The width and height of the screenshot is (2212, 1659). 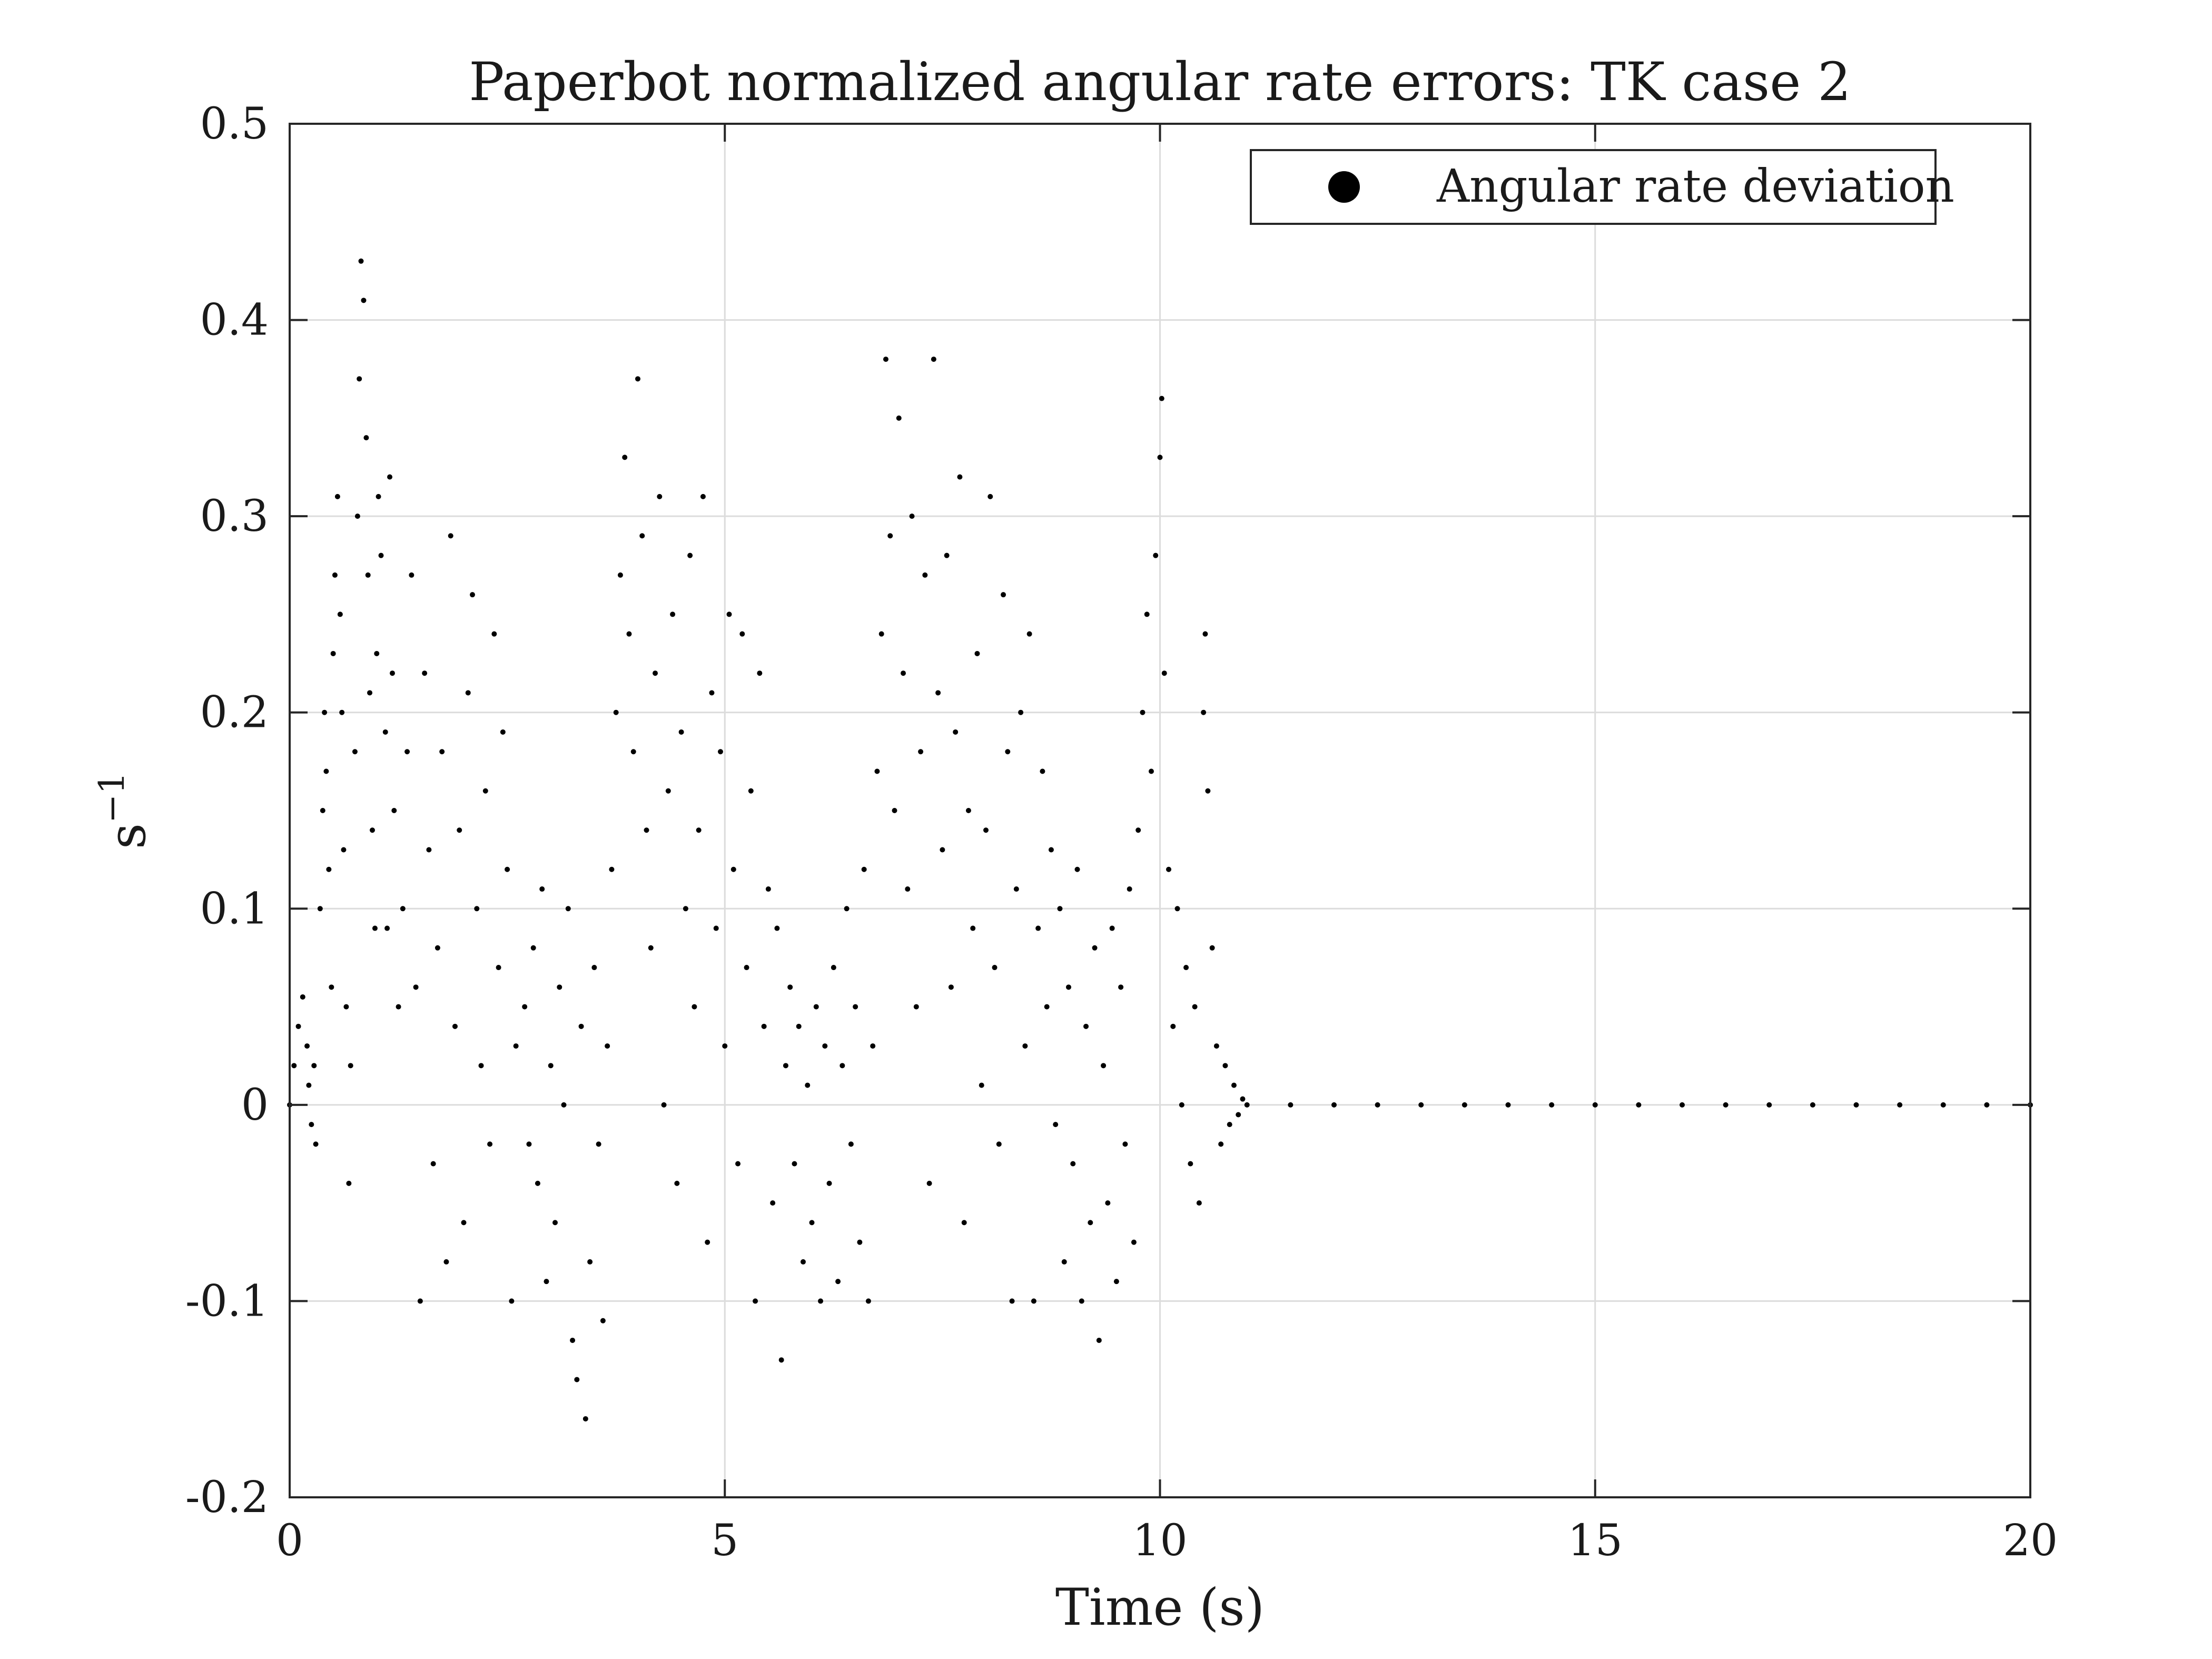 What do you see at coordinates (234, 516) in the screenshot?
I see `y-tick-label: 0.3` at bounding box center [234, 516].